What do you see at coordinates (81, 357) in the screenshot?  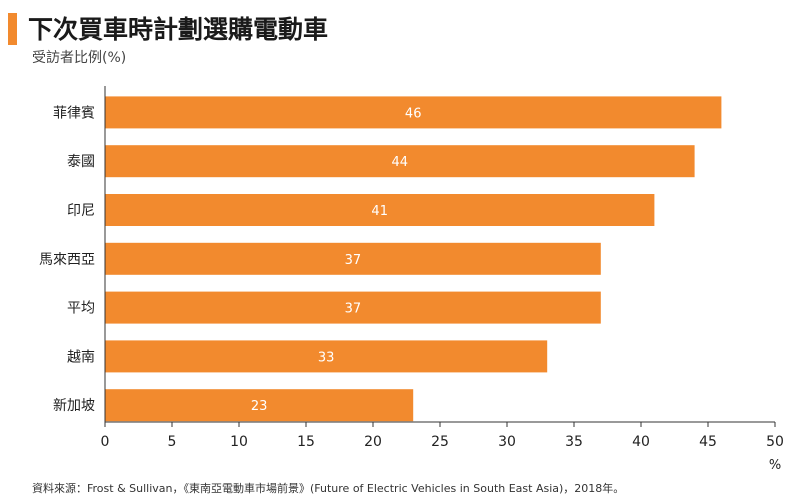 I see `category-label-5: 越南` at bounding box center [81, 357].